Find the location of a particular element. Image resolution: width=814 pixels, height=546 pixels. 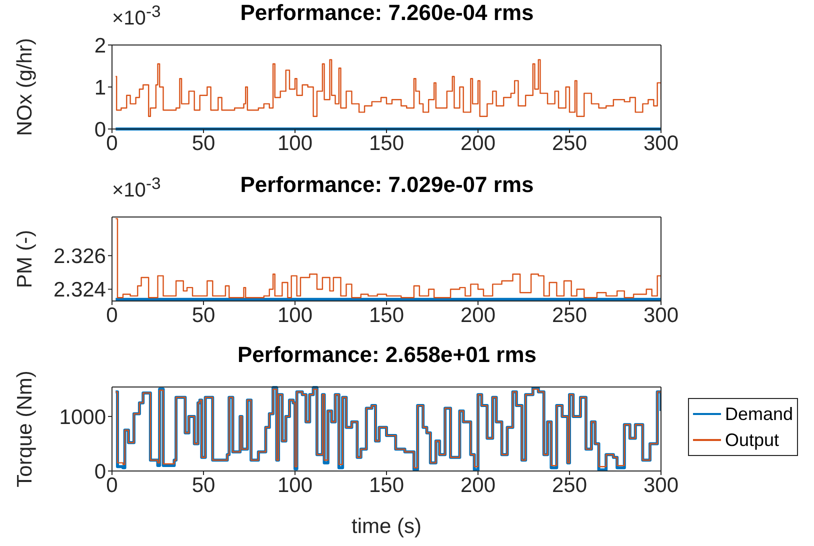

x-axis-title: time (s) is located at coordinates (387, 526).